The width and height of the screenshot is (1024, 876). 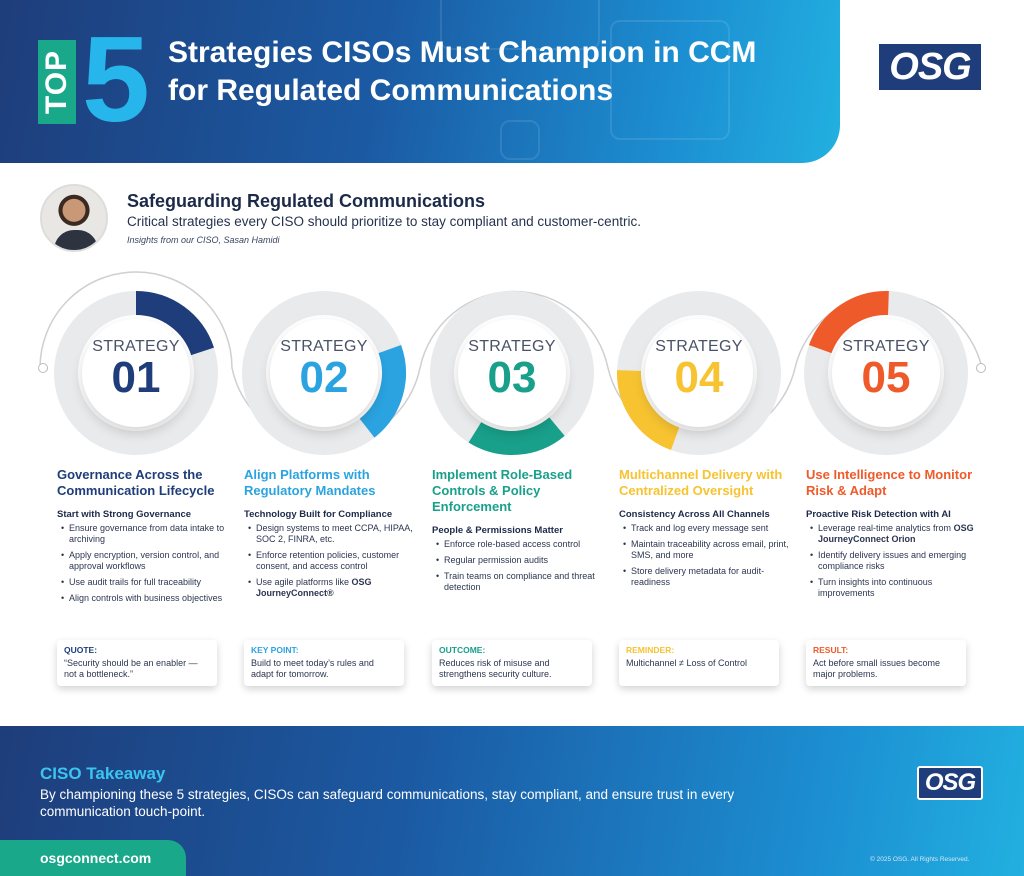 I want to click on avatar-suit, so click(x=76, y=240).